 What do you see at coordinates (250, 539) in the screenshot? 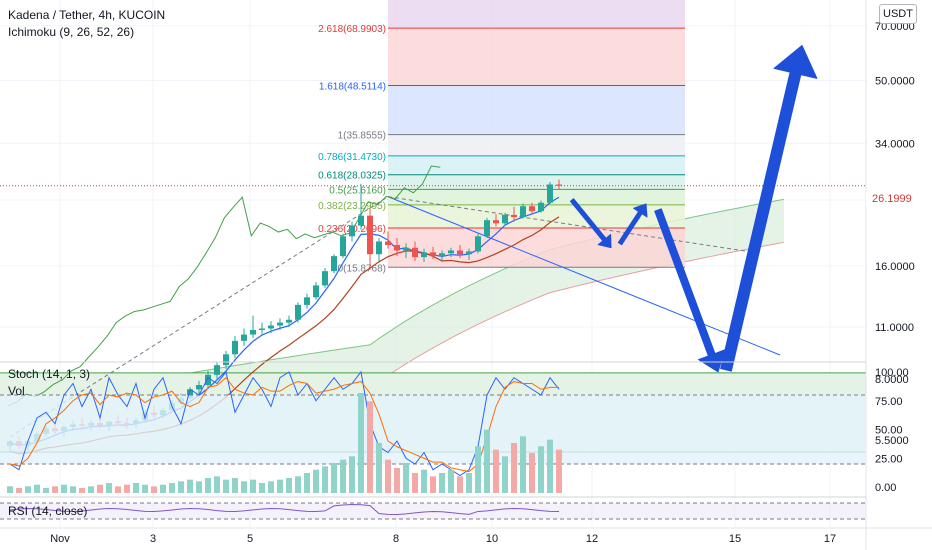
I see `time-tick-label: 5` at bounding box center [250, 539].